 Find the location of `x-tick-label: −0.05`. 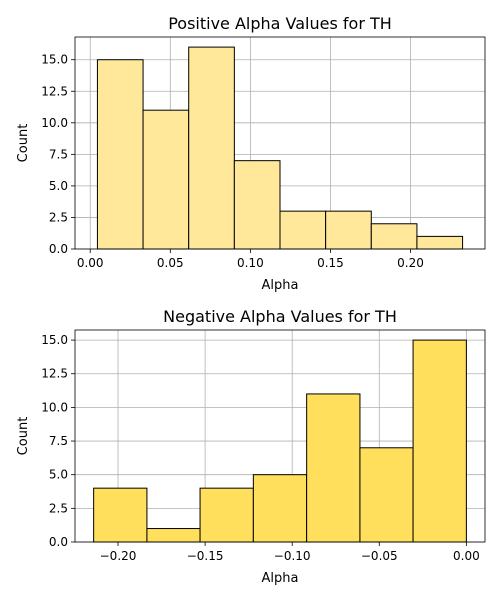

x-tick-label: −0.05 is located at coordinates (379, 556).